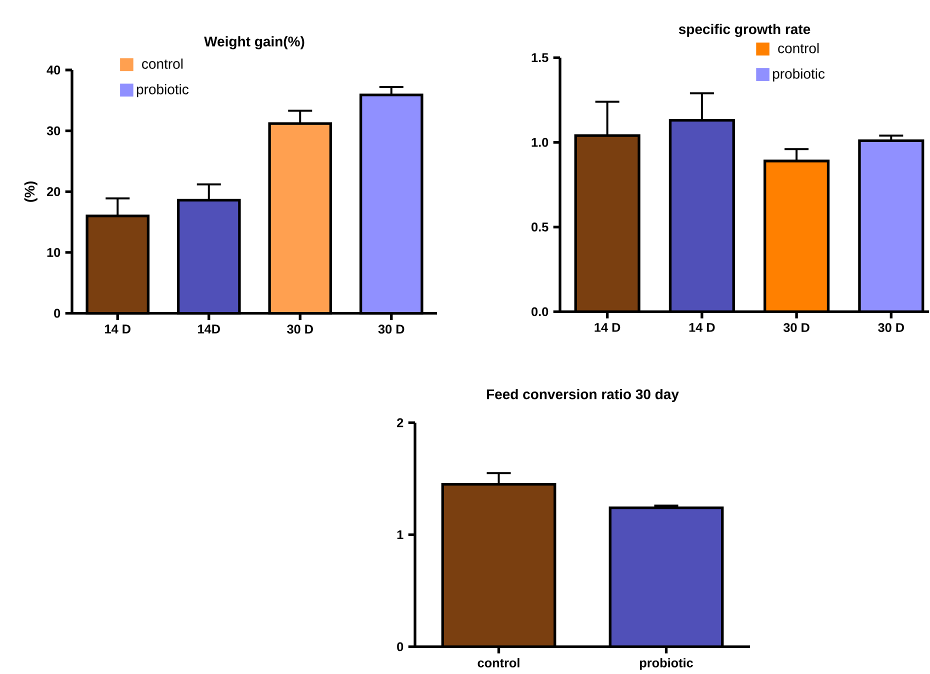 This screenshot has width=930, height=674. I want to click on x-tick-label: 14D, so click(209, 329).